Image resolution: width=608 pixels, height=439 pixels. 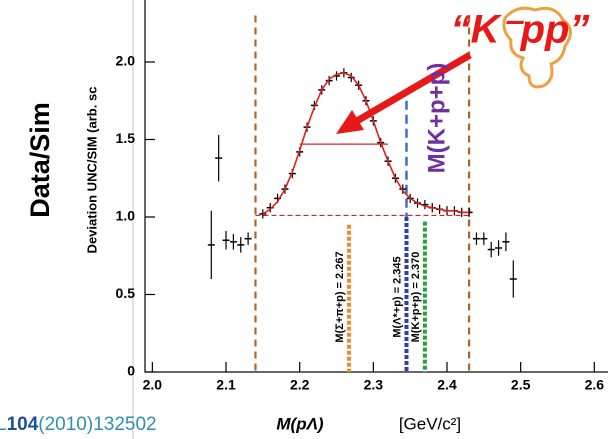 I want to click on x-tick-label: 2.2, so click(x=300, y=385).